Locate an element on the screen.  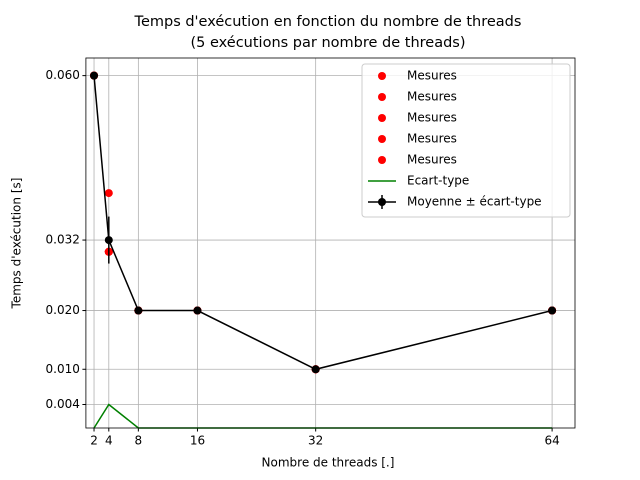
legend-box is located at coordinates (466, 140).